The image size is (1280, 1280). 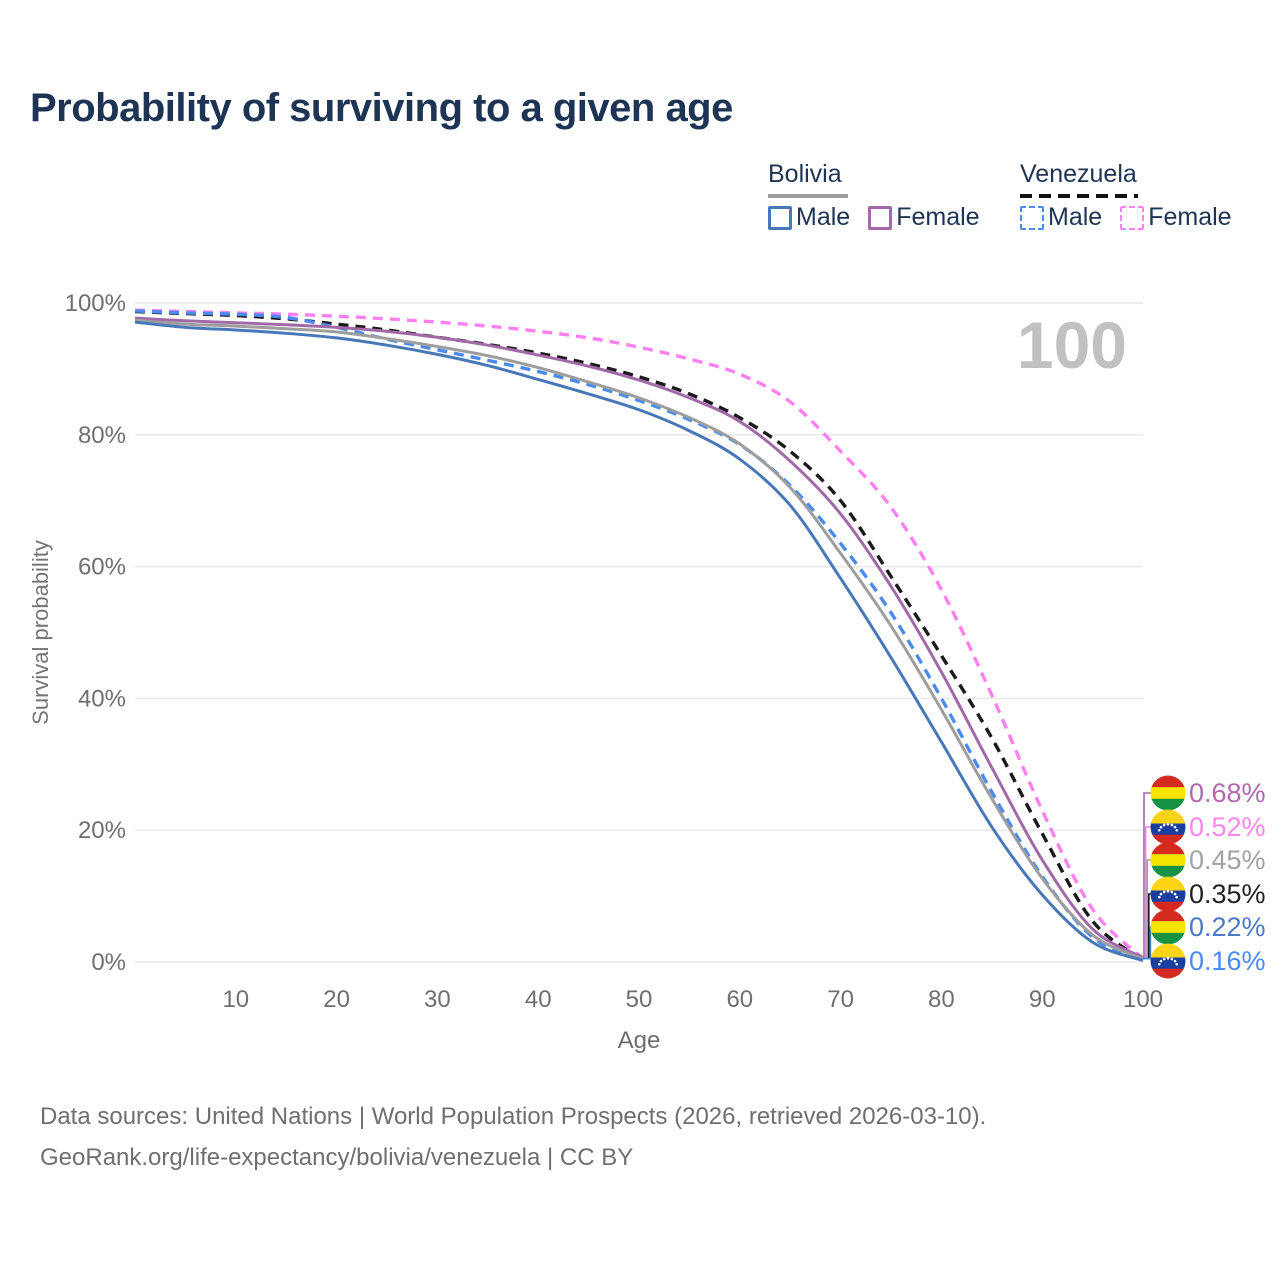 I want to click on legend-item-venezuela-female: Female, so click(x=1176, y=217).